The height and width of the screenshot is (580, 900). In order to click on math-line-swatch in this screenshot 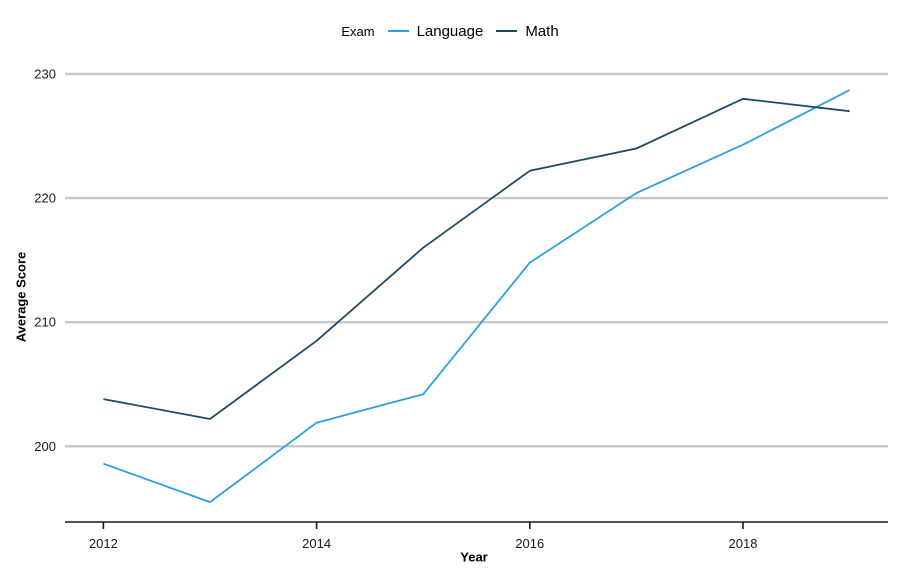, I will do `click(507, 31)`.